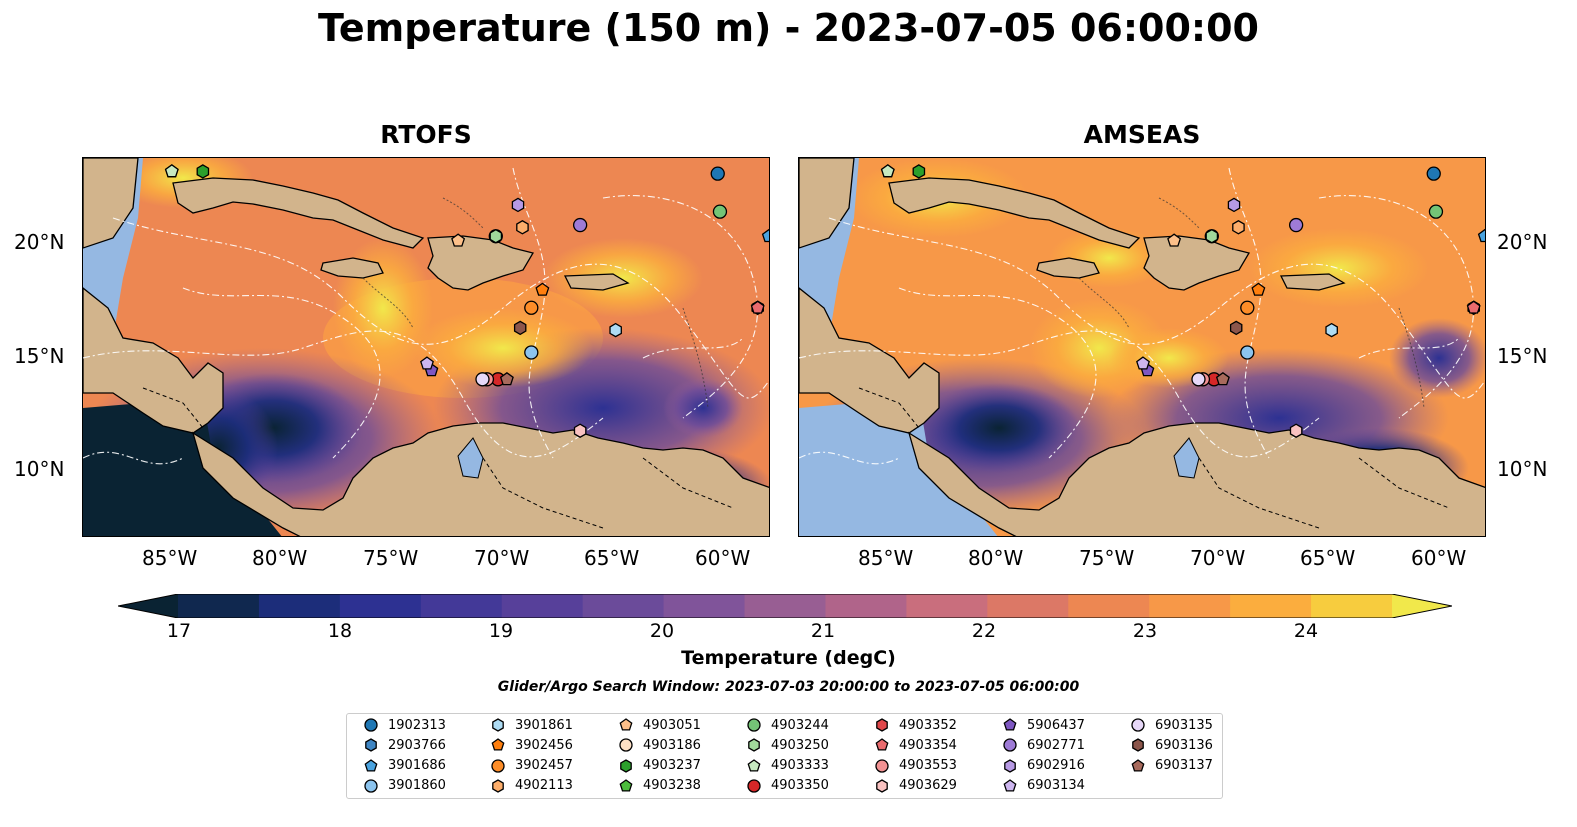  What do you see at coordinates (800, 766) in the screenshot?
I see `legend-label: 4903333` at bounding box center [800, 766].